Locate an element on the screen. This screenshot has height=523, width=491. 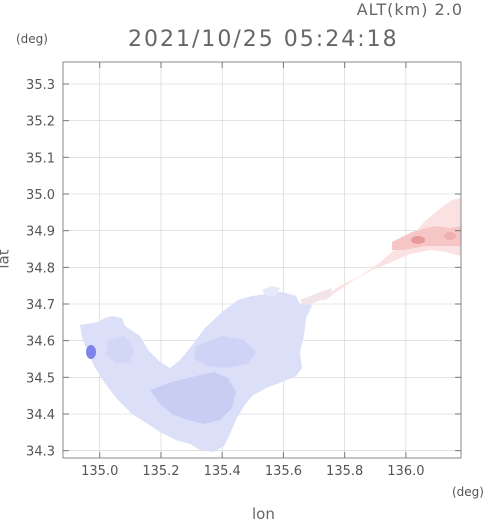
blue-edge-patch is located at coordinates (271, 291).